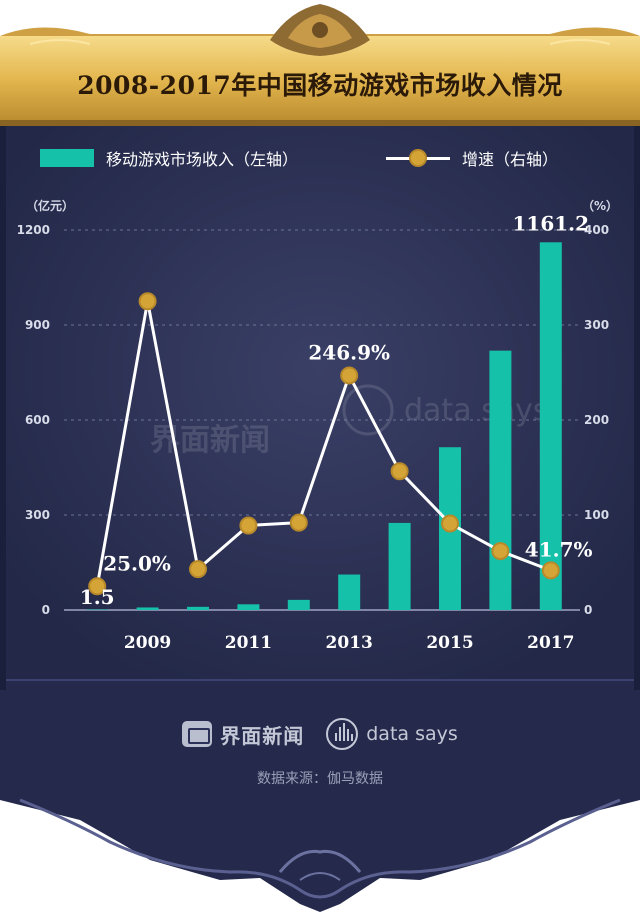 The image size is (640, 918). What do you see at coordinates (202, 159) in the screenshot?
I see `legend-label-revenue: 移动游戏市场收入（左轴）` at bounding box center [202, 159].